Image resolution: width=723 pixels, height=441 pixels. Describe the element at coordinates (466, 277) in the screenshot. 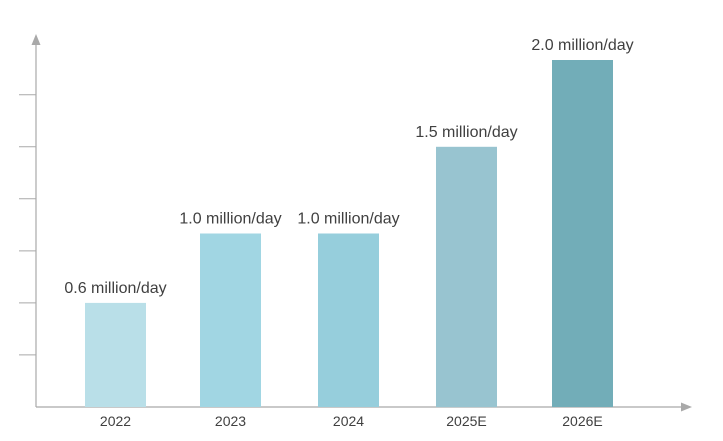

I see `bar-2025e` at that location.